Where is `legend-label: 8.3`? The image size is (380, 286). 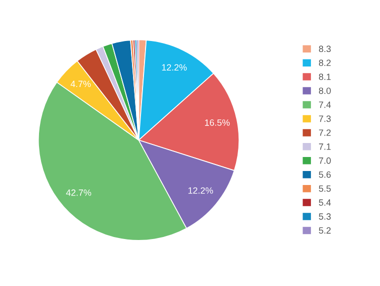 legend-label: 8.3 is located at coordinates (324, 49).